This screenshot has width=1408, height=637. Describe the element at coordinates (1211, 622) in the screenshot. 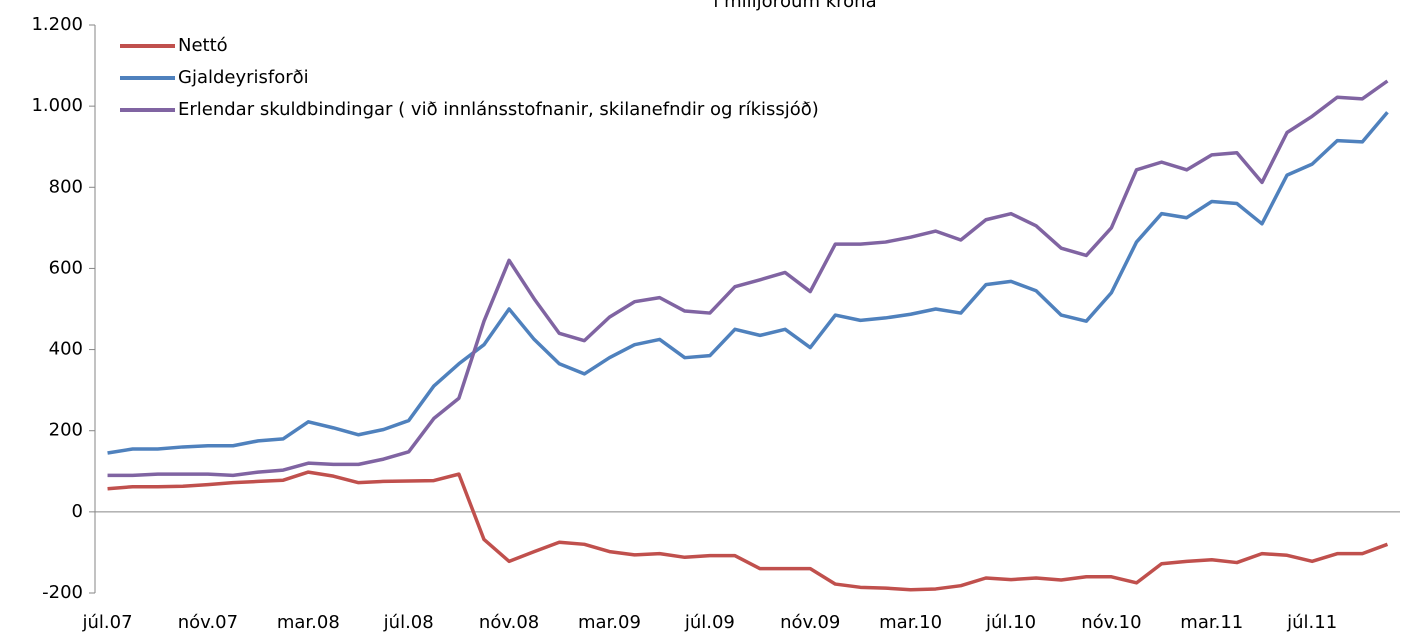

I see `x-tick-label: mar.11` at that location.